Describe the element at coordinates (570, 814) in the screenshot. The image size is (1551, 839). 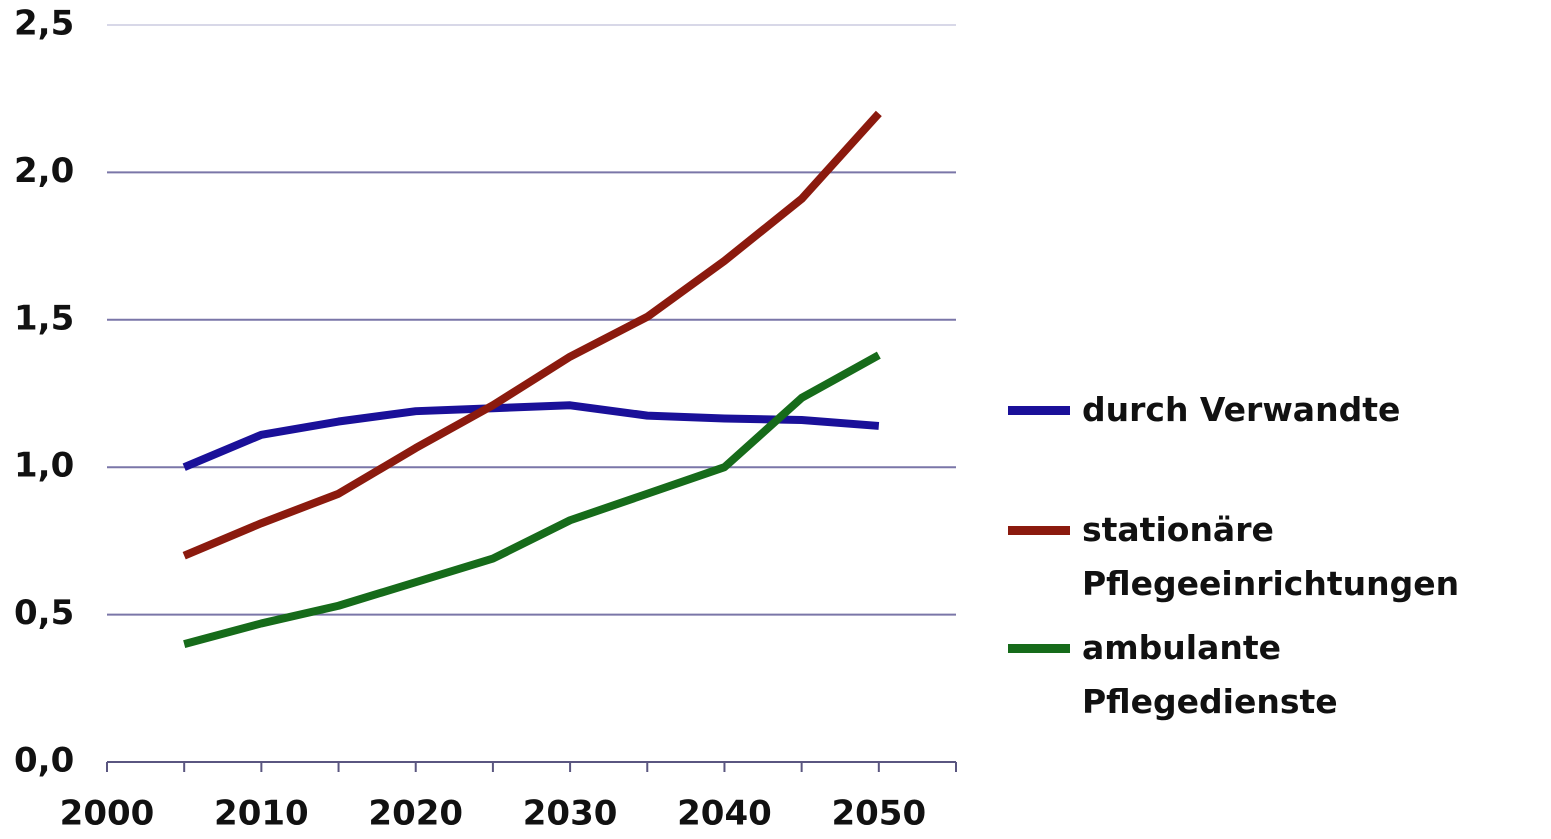
I see `x-tick-label: 2030` at that location.